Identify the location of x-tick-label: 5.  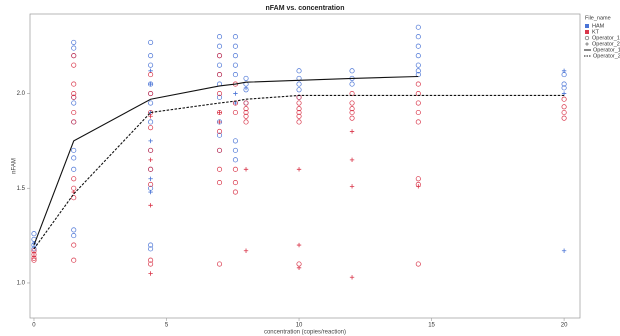
(167, 326).